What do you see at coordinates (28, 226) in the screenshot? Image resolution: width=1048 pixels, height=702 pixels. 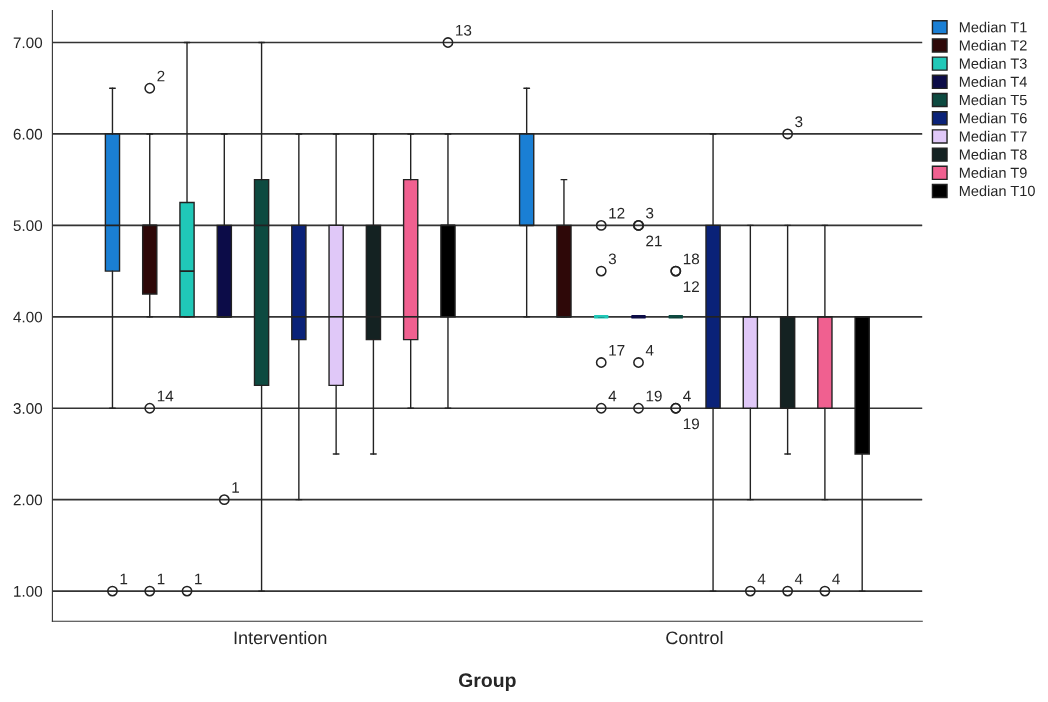 I see `y-tick-label: 5.00` at bounding box center [28, 226].